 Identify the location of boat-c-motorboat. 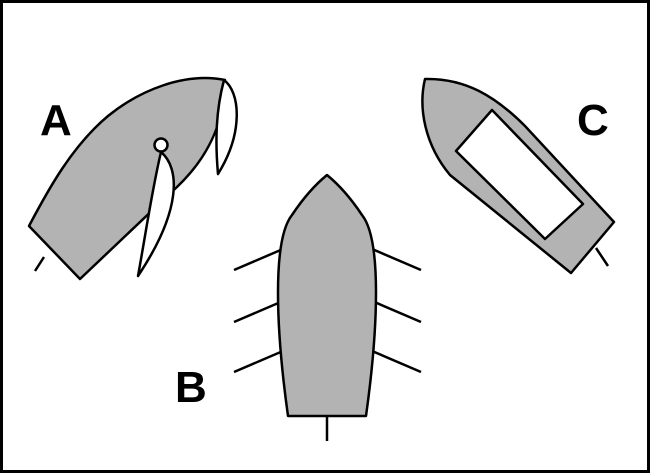
(518, 176).